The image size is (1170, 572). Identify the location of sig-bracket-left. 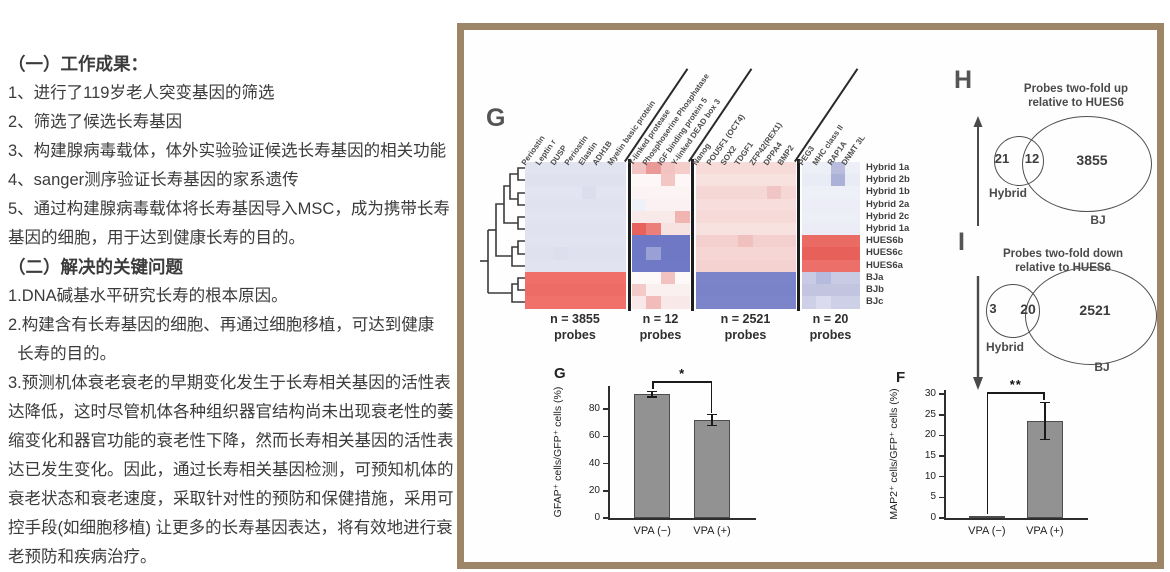
(987, 453).